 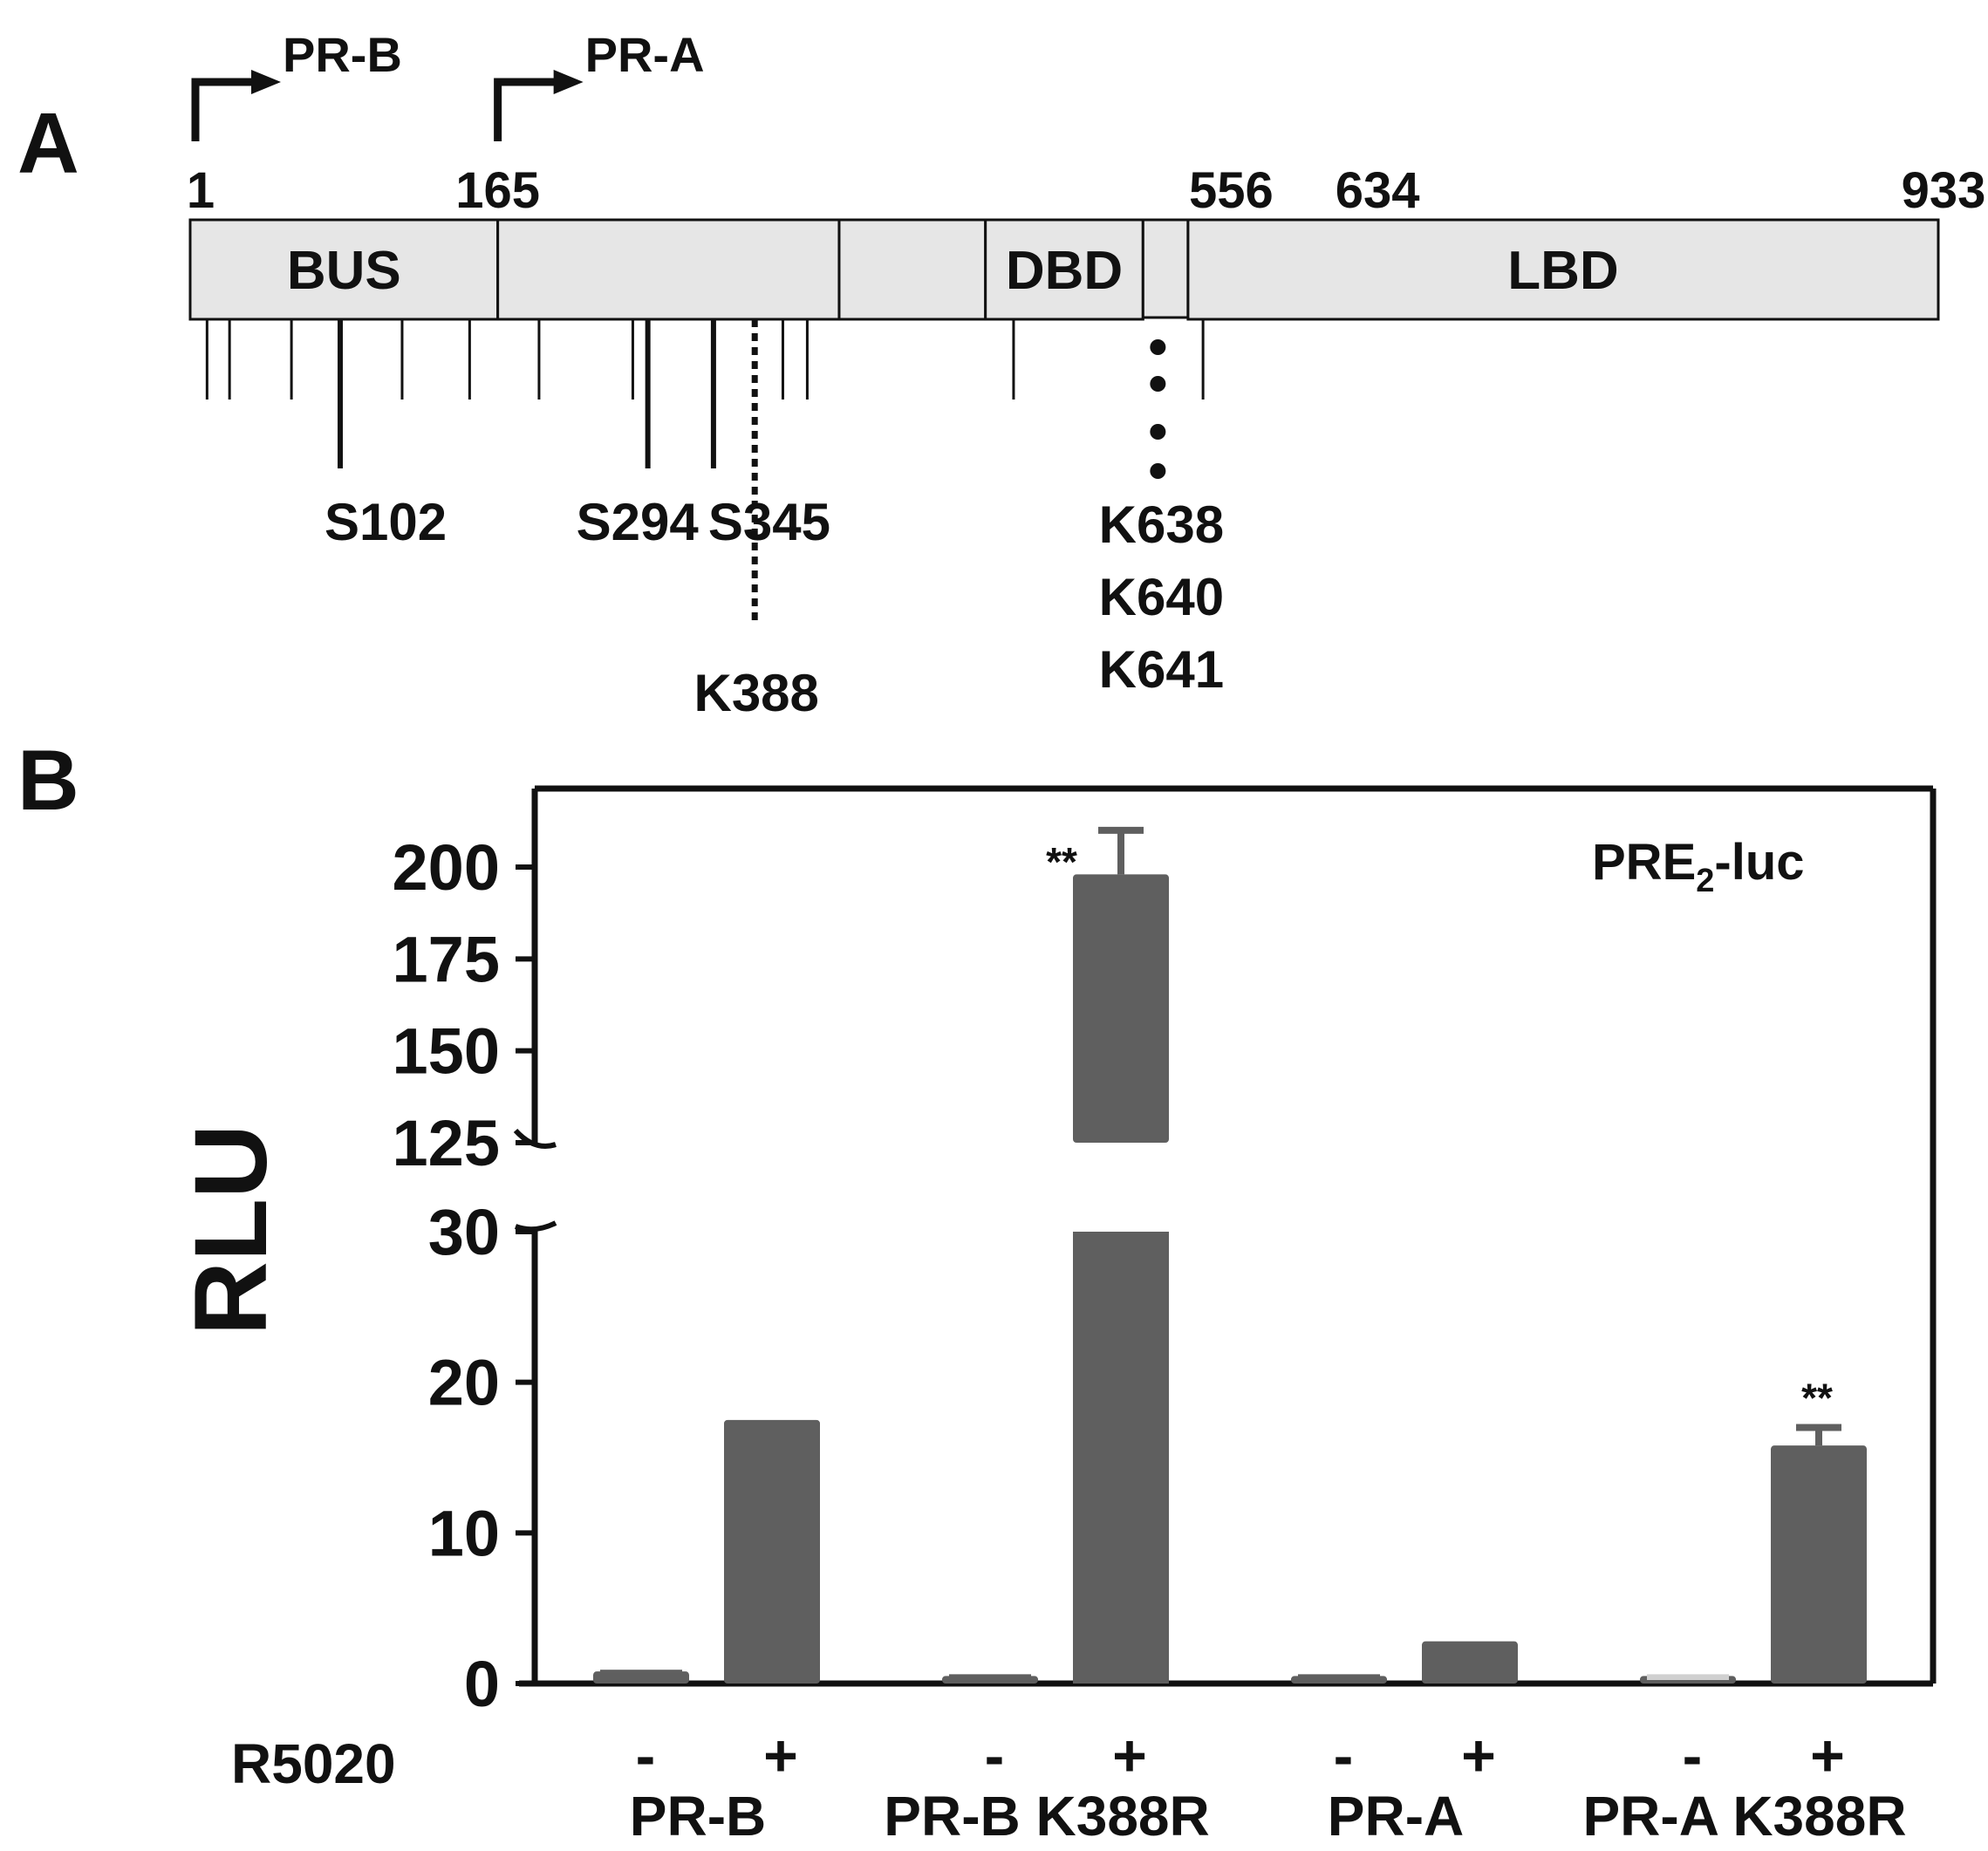 What do you see at coordinates (1944, 190) in the screenshot?
I see `position-label: 933` at bounding box center [1944, 190].